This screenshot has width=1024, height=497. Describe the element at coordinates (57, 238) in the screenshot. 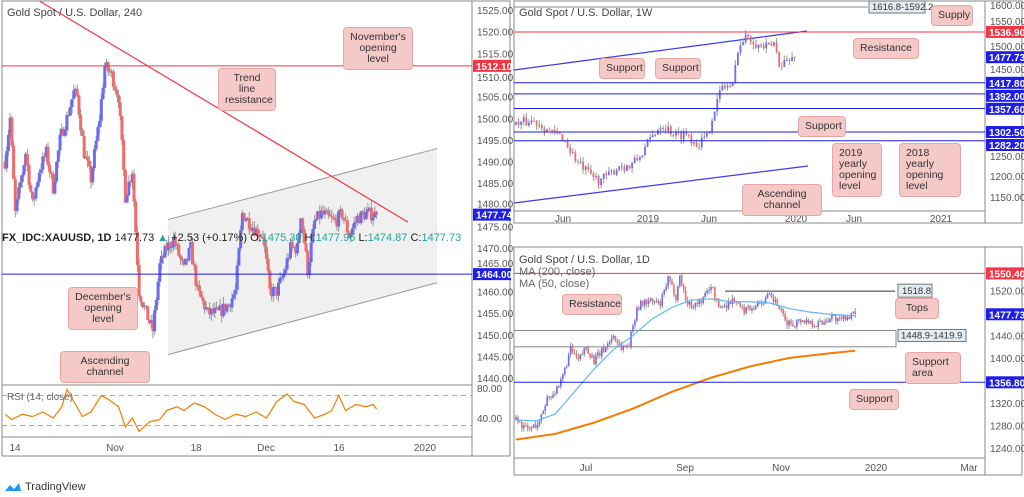

I see `ticker-symbol: FX_IDC:XAUUSD, 1D` at that location.